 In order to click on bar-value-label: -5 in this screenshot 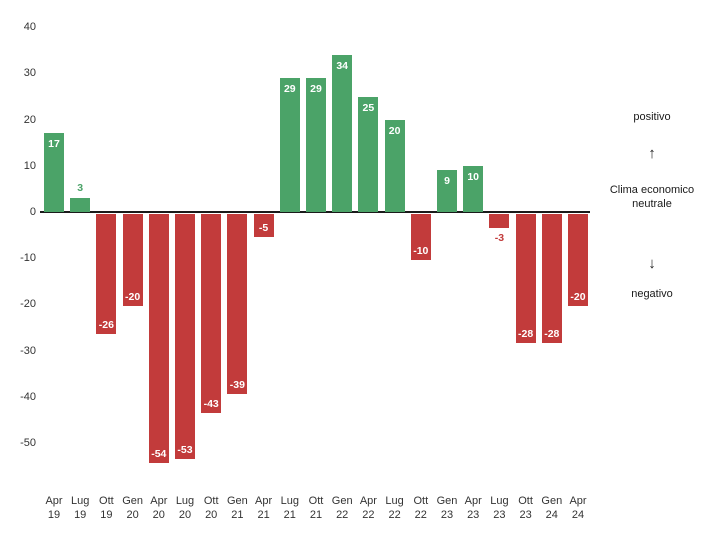, I will do `click(263, 228)`.